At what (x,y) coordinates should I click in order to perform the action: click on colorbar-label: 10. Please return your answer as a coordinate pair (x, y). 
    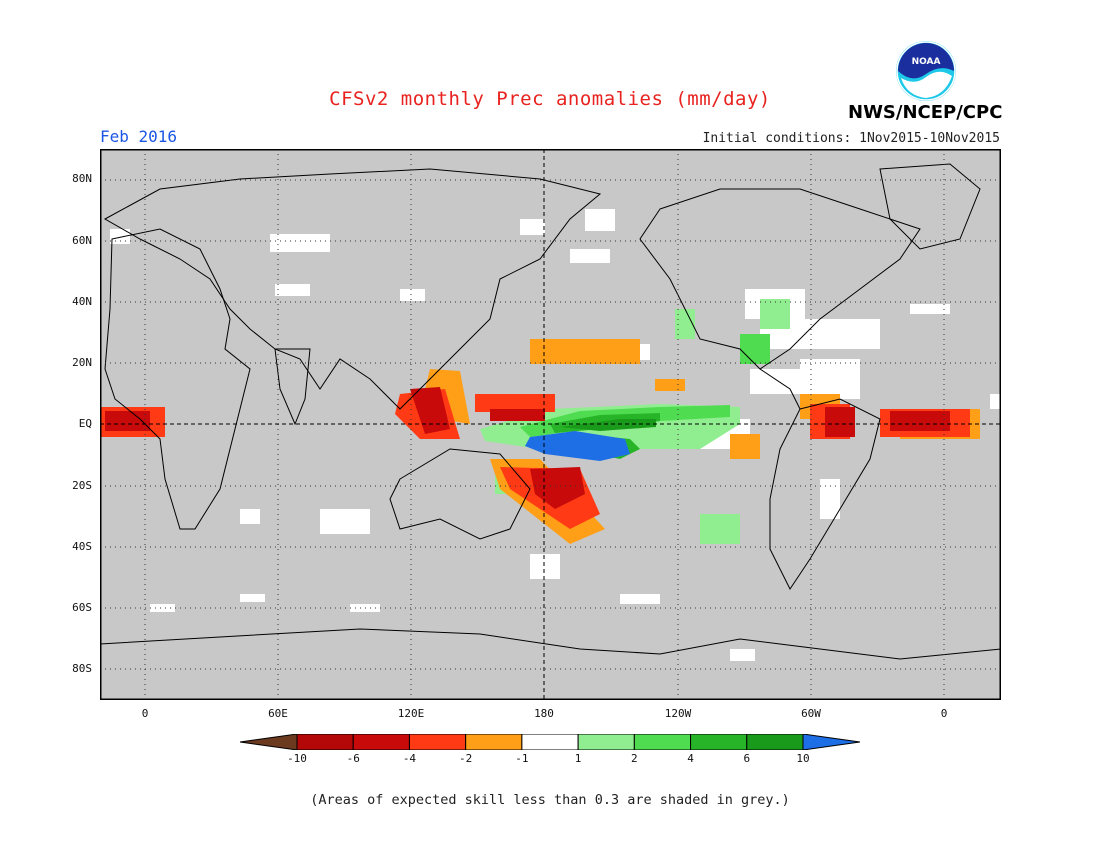
    Looking at the image, I should click on (803, 758).